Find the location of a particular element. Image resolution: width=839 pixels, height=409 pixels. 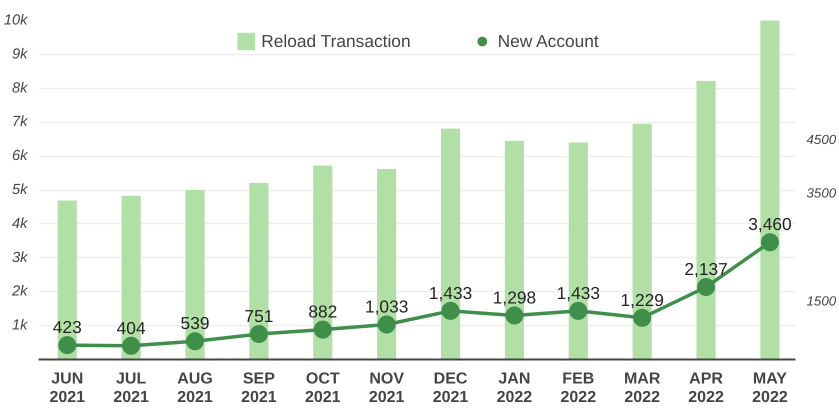

data-label: 751 is located at coordinates (259, 316).